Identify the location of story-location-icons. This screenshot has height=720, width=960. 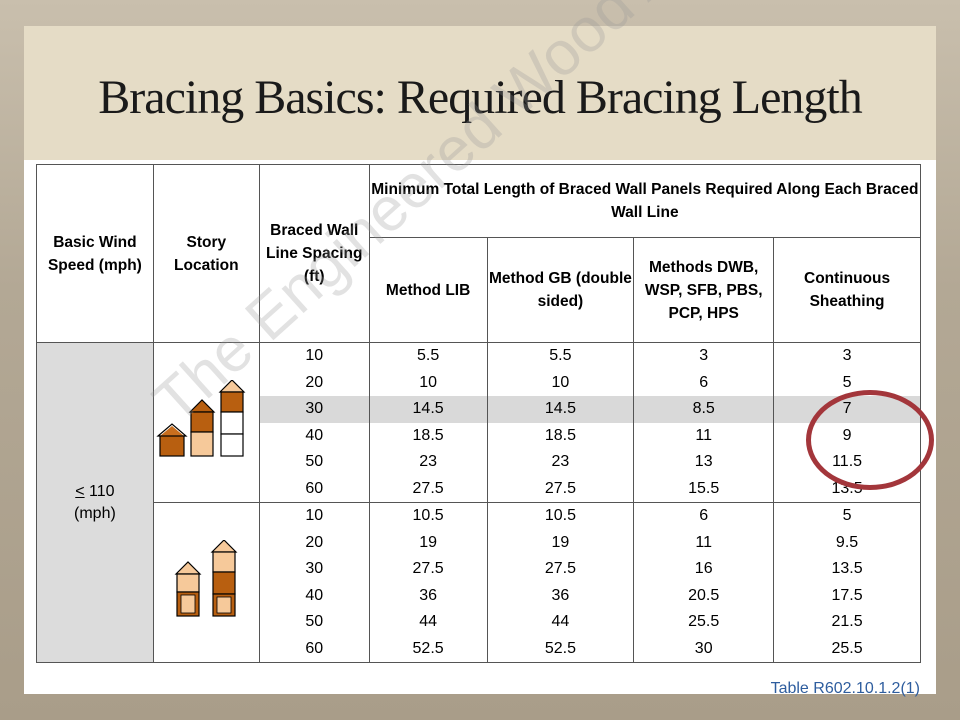
(201, 418).